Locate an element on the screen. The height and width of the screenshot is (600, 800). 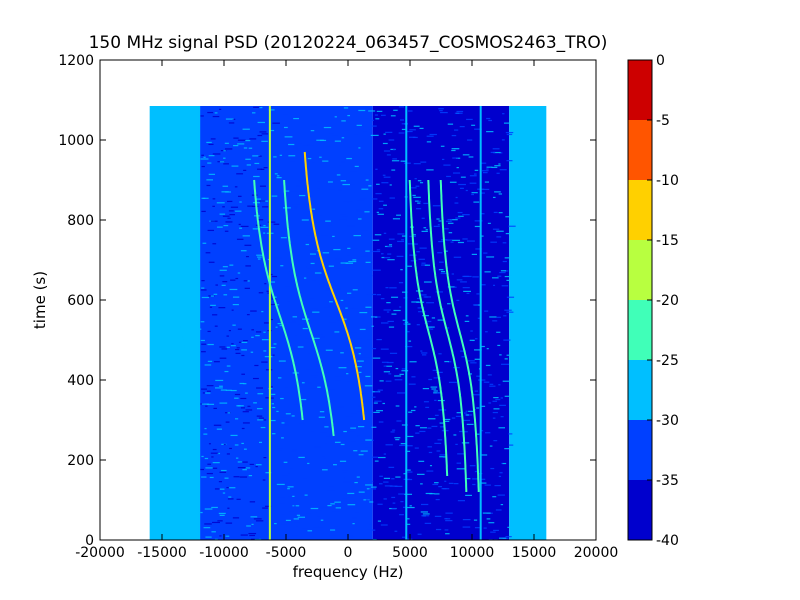
y-tick-label: 200 is located at coordinates (80, 461).